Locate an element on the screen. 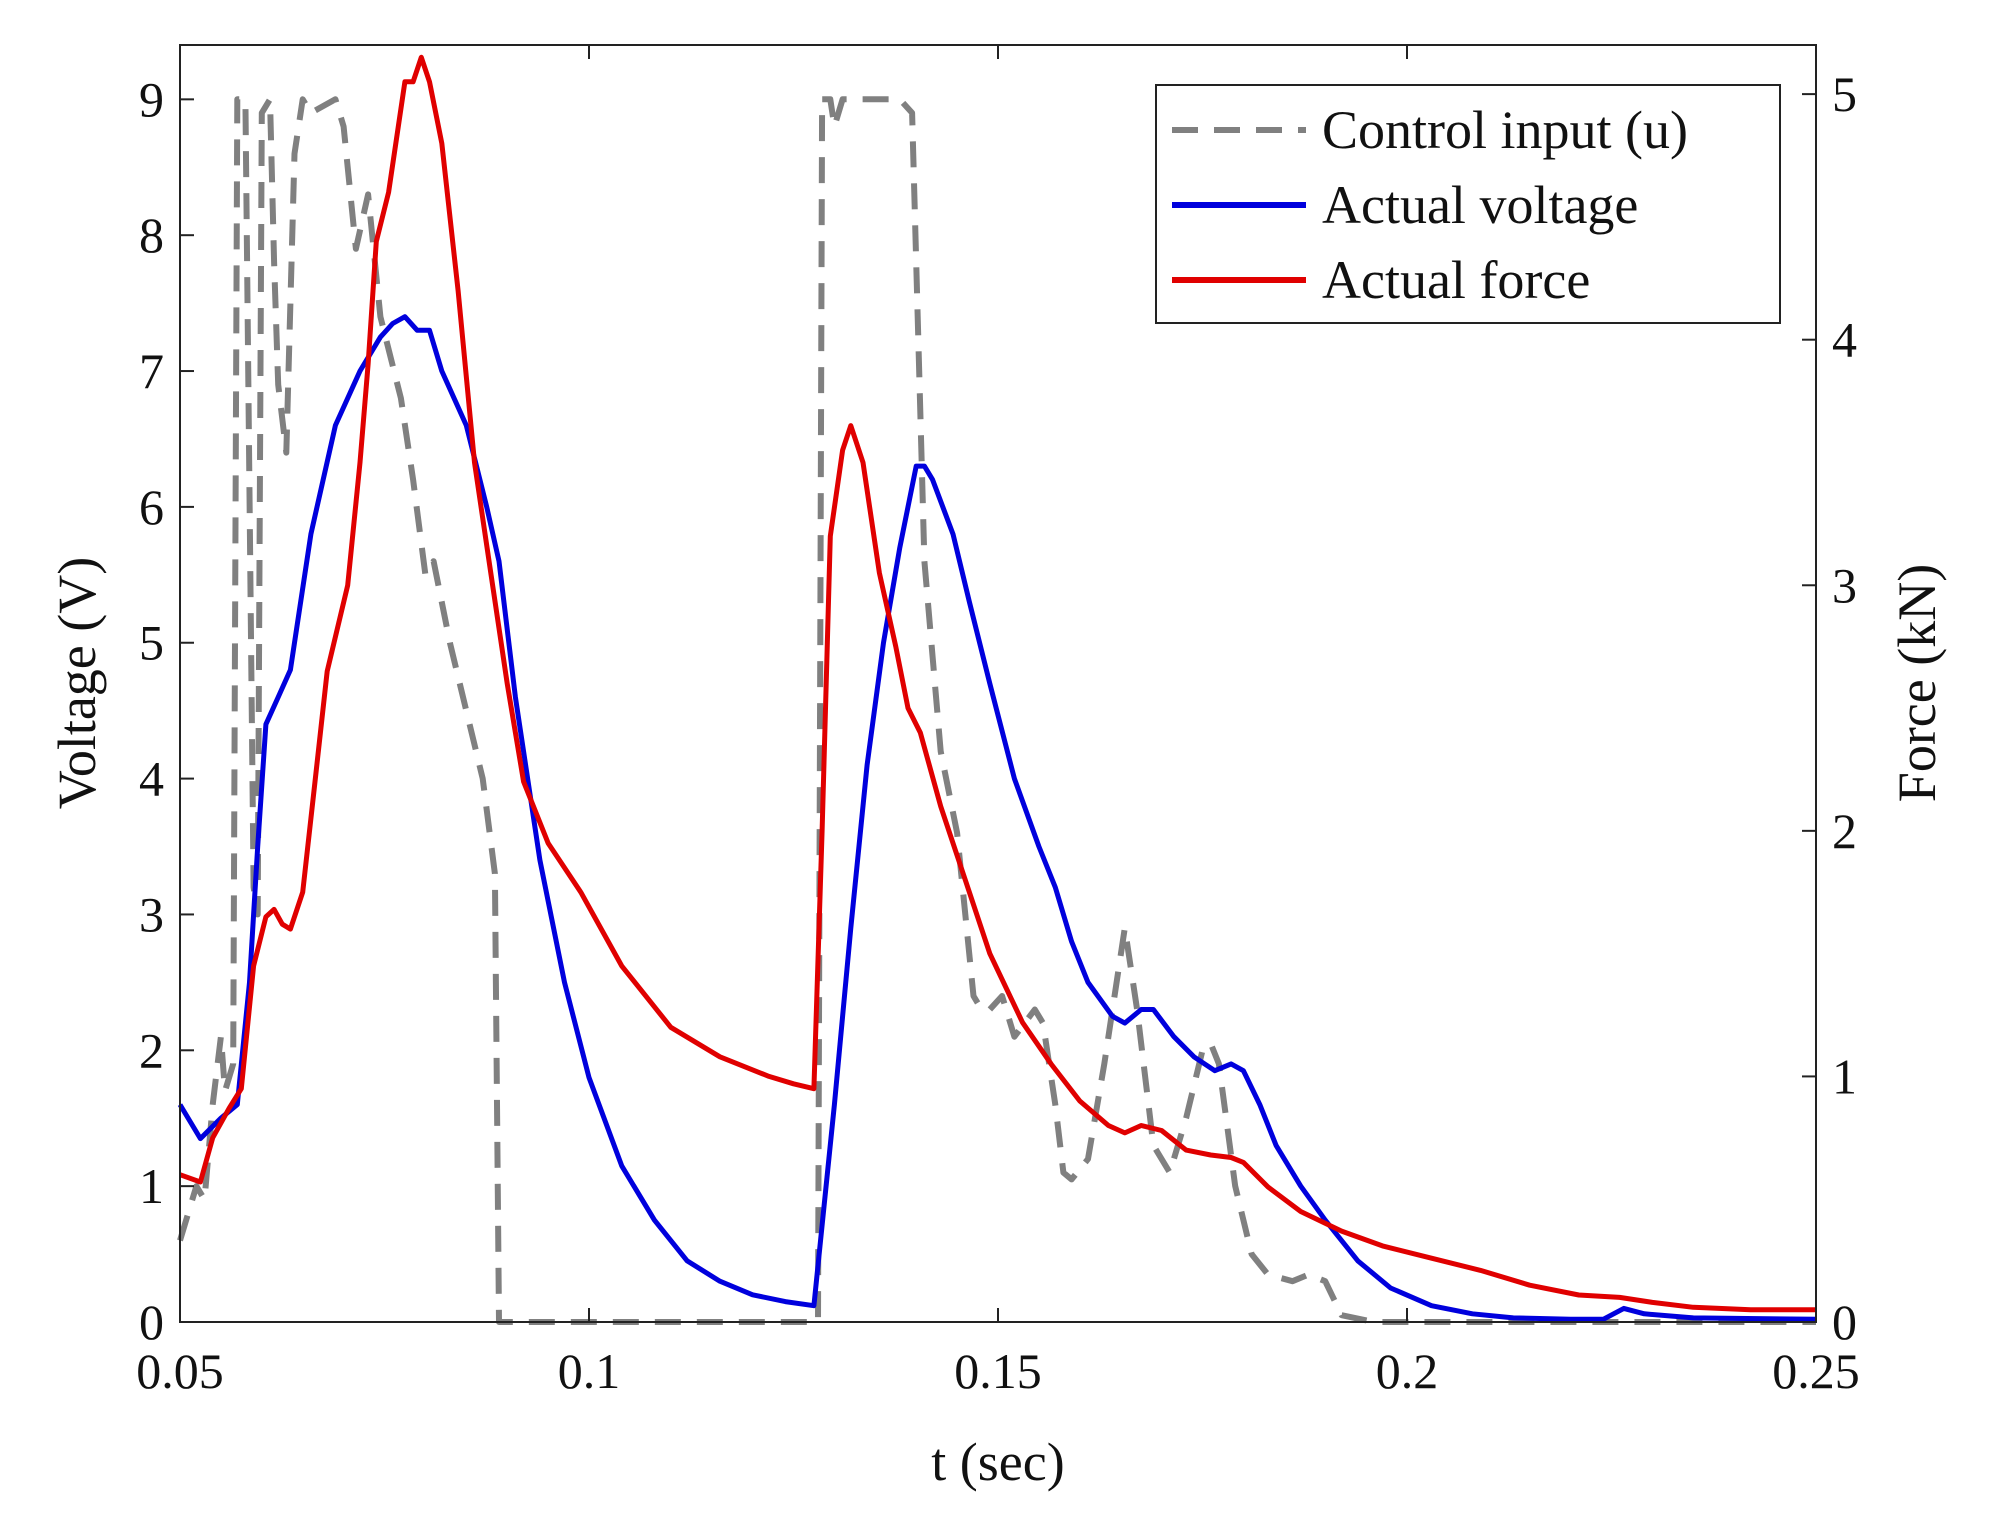 The width and height of the screenshot is (1993, 1531). legend-label-control-input: Control input (u) is located at coordinates (1505, 130).